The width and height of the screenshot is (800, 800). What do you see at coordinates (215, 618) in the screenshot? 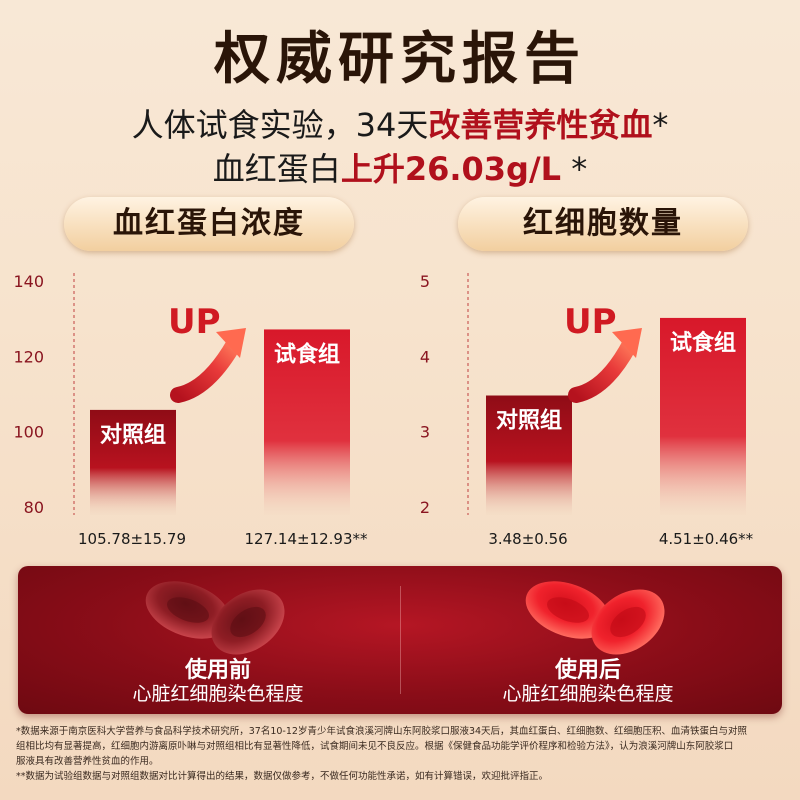
I see `before-cells-image` at bounding box center [215, 618].